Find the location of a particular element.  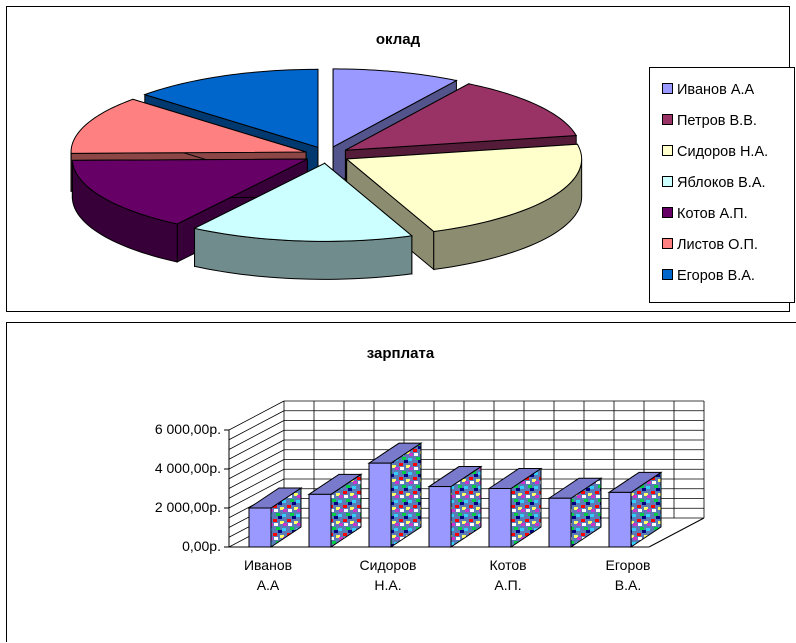

bar-яблоков-в-а is located at coordinates (455, 506).